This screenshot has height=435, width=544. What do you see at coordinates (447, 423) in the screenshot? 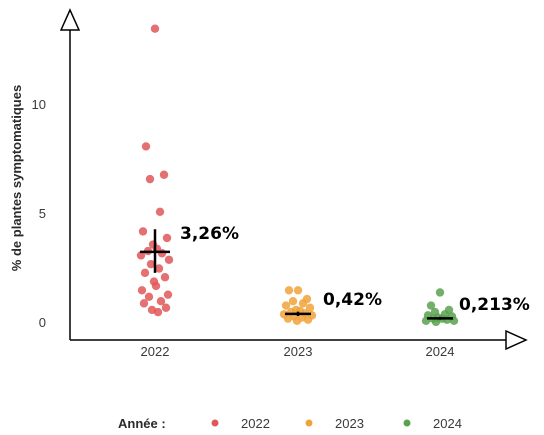
I see `legend-label: 2024` at bounding box center [447, 423].